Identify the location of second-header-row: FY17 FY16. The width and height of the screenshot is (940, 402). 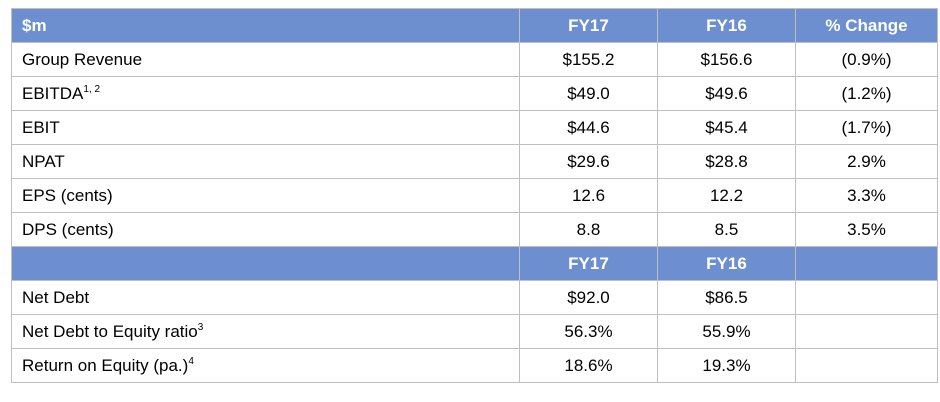
(474, 263).